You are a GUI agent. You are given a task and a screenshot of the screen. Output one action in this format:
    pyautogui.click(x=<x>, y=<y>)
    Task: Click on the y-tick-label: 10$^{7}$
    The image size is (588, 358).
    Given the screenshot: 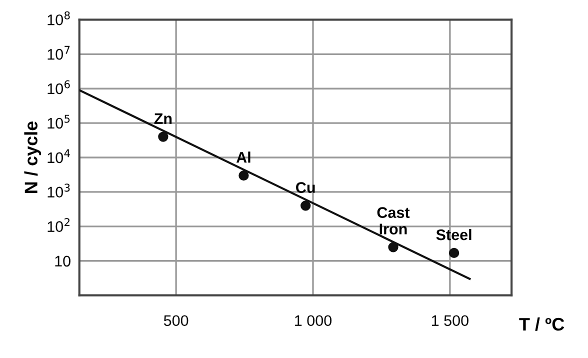 What is the action you would take?
    pyautogui.click(x=59, y=53)
    